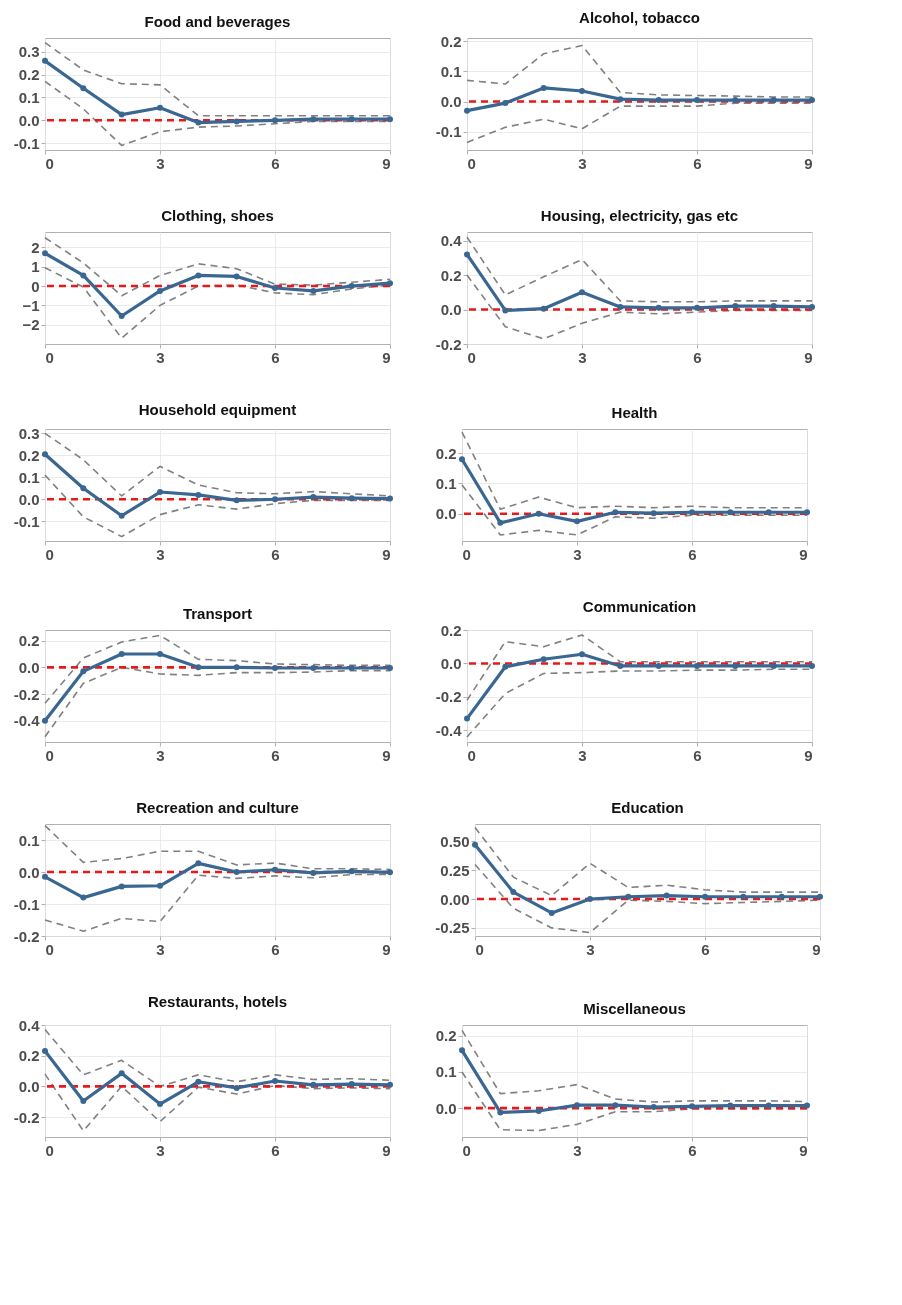 Image resolution: width=902 pixels, height=1305 pixels. What do you see at coordinates (639, 215) in the screenshot?
I see `chart-title: Housing, electricity, gas etc` at bounding box center [639, 215].